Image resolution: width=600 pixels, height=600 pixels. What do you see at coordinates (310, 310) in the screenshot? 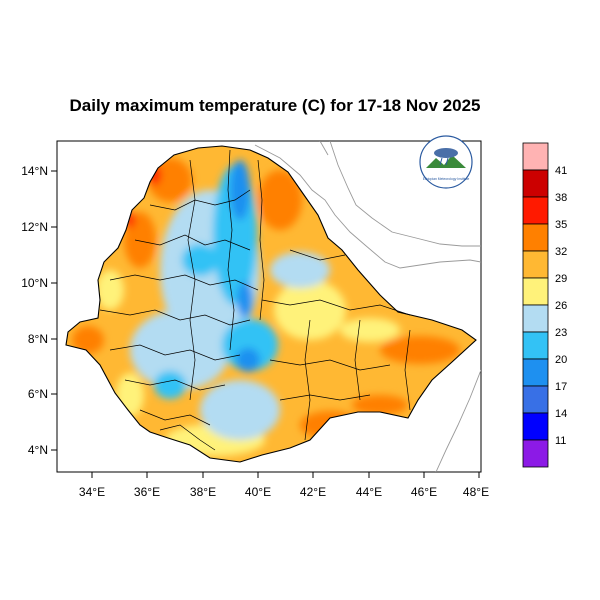
I see `east-mild-region` at bounding box center [310, 310].